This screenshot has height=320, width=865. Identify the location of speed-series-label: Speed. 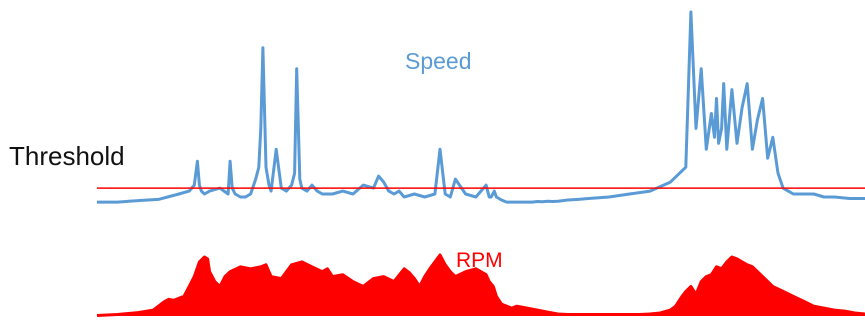
(438, 61).